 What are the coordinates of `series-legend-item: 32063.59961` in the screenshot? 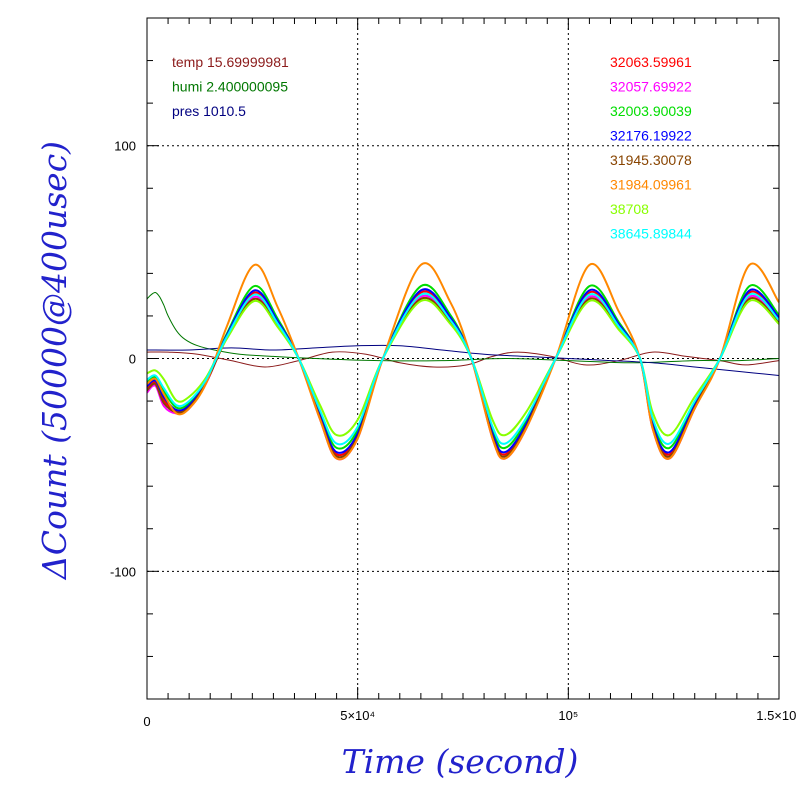 It's located at (651, 62).